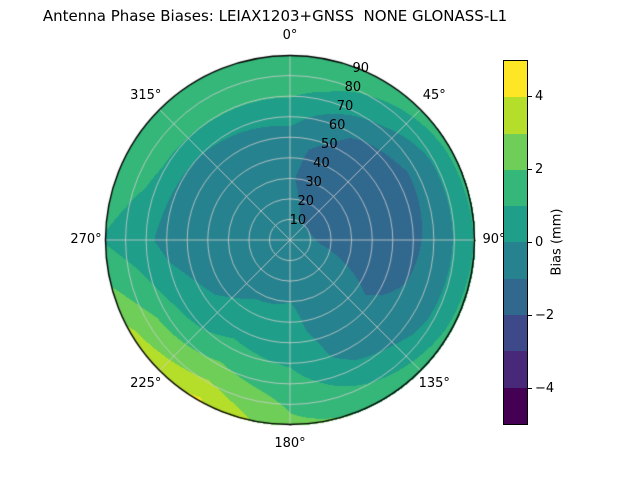 The image size is (640, 480). Describe the element at coordinates (298, 220) in the screenshot. I see `r-tick-label: 10` at that location.